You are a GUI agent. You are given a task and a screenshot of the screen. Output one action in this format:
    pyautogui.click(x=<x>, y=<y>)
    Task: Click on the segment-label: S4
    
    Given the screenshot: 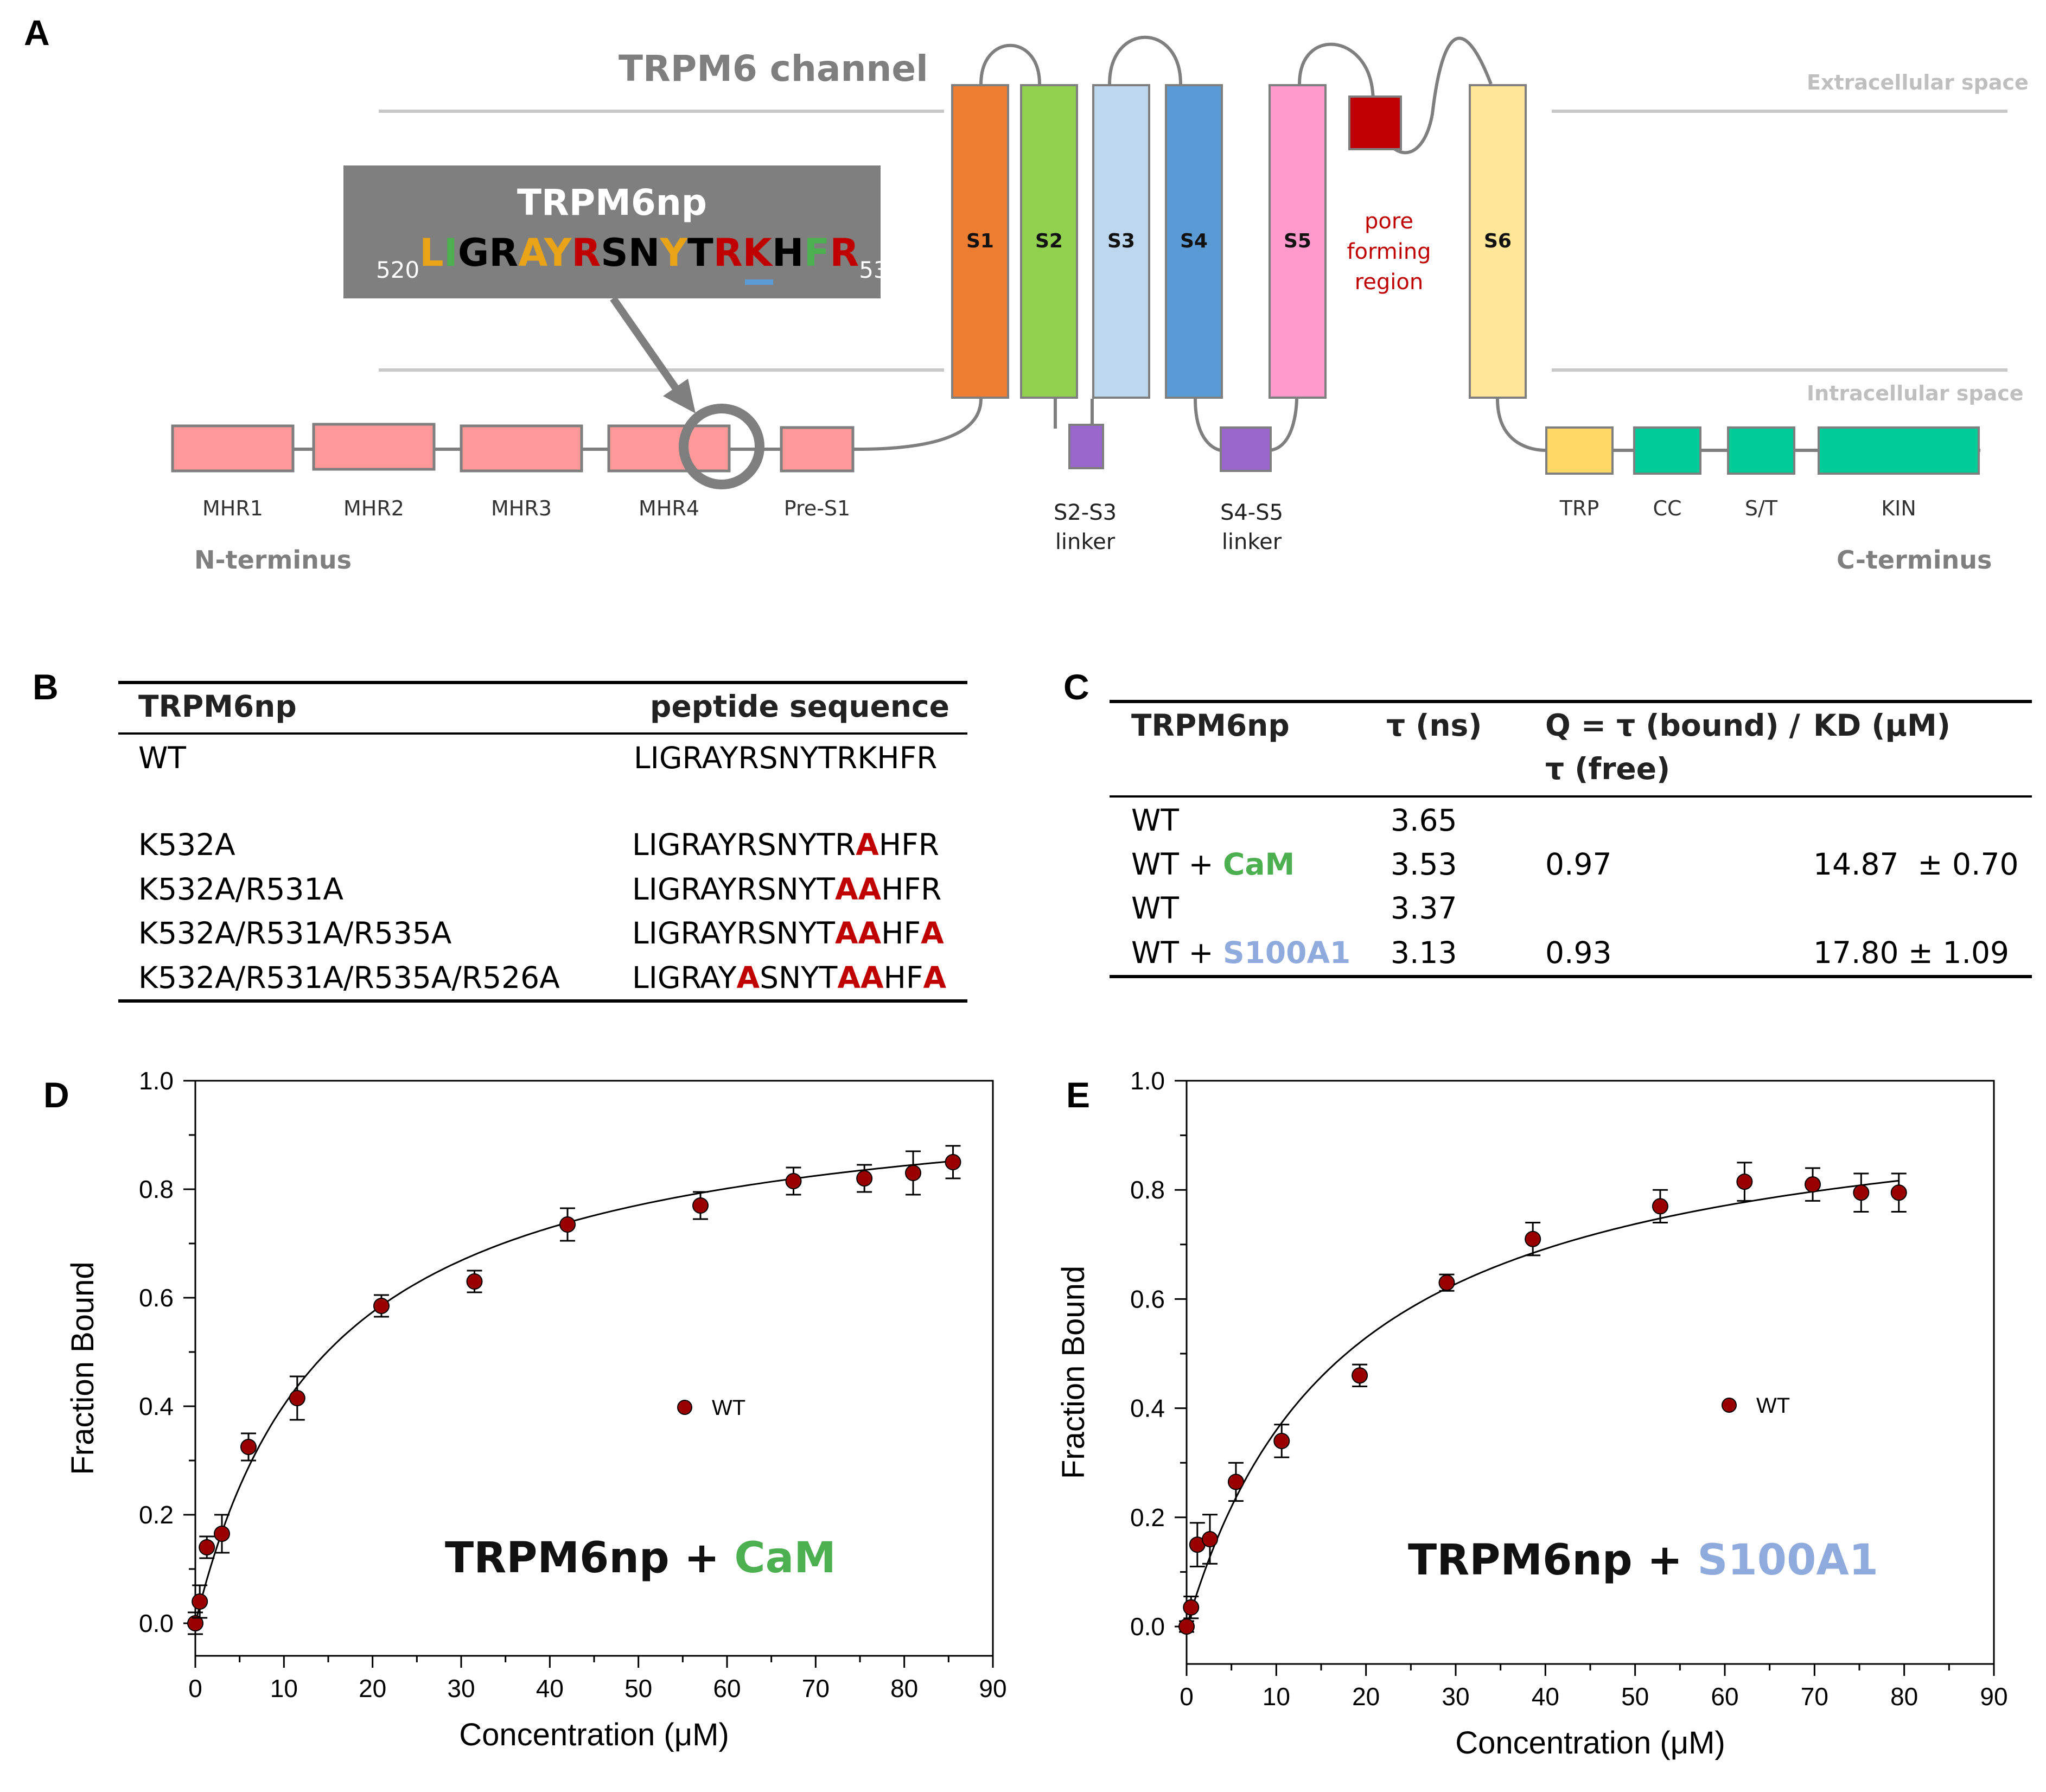 What is the action you would take?
    pyautogui.click(x=1194, y=241)
    